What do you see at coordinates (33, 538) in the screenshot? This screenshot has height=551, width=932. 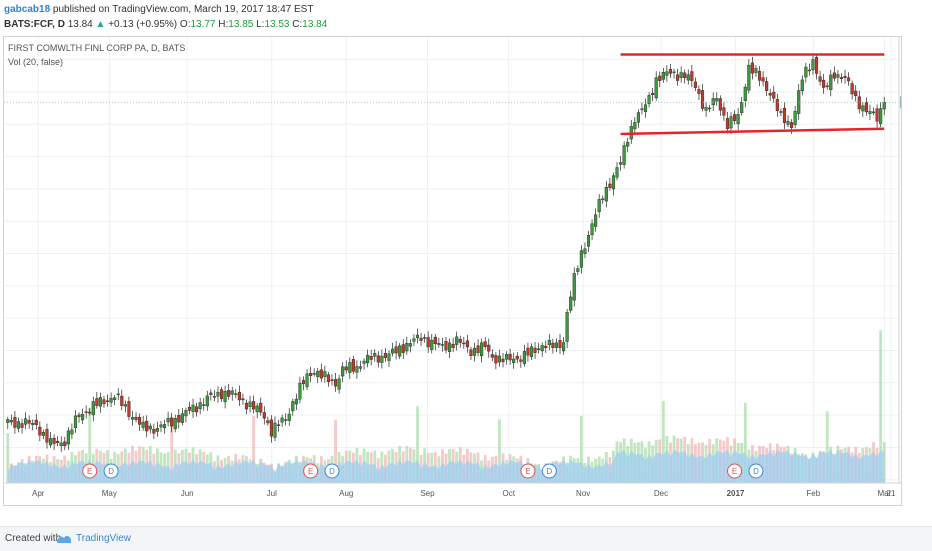 I see `created-with-text: Created with` at bounding box center [33, 538].